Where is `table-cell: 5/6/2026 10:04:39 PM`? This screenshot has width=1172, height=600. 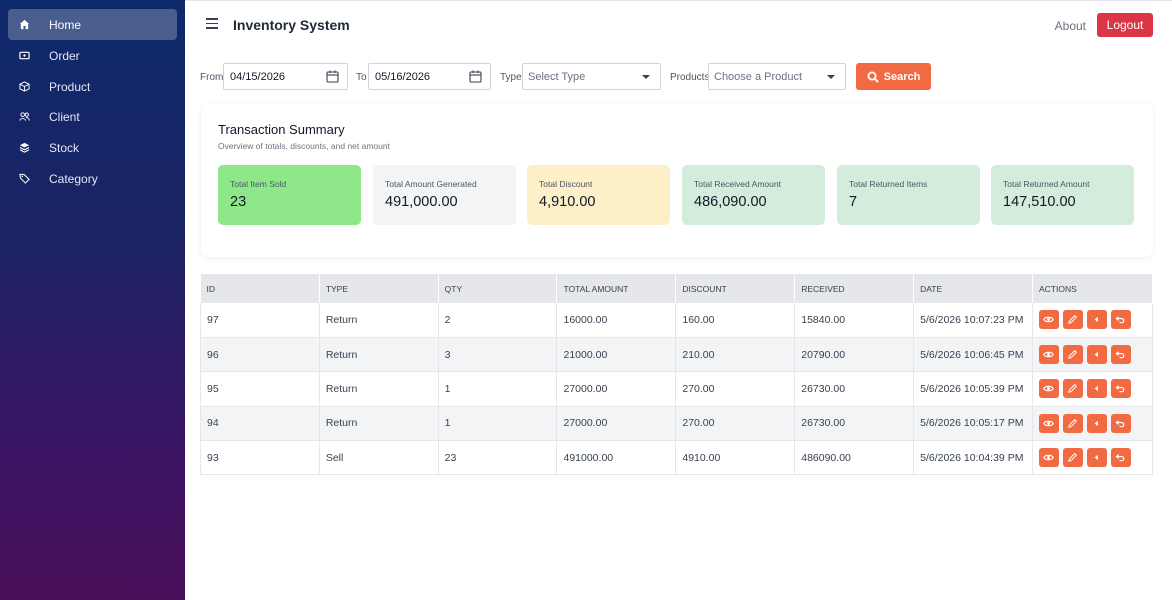 table-cell: 5/6/2026 10:04:39 PM is located at coordinates (973, 458).